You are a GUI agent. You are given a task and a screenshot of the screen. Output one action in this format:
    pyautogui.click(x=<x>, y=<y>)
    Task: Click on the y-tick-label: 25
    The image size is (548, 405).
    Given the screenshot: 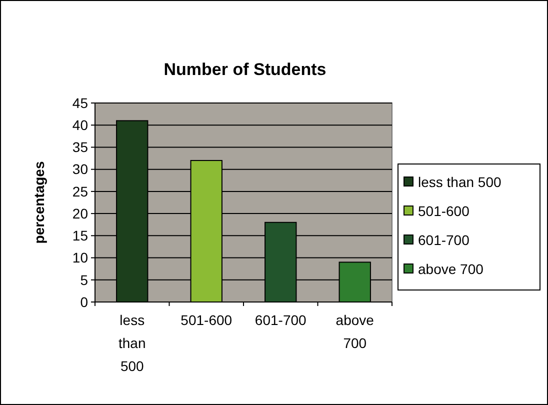 What is the action you would take?
    pyautogui.click(x=80, y=191)
    